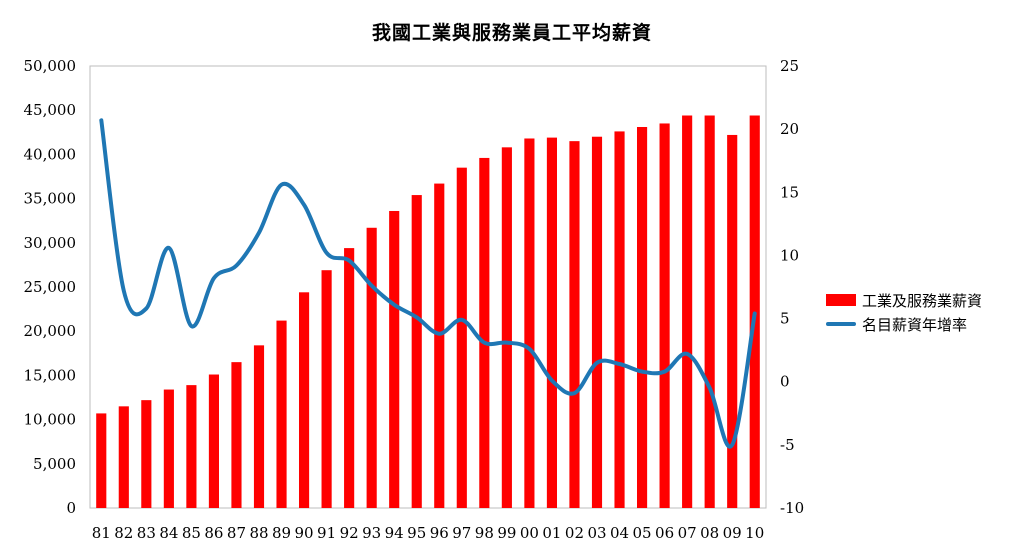 Image resolution: width=1024 pixels, height=556 pixels. What do you see at coordinates (304, 533) in the screenshot?
I see `x-tick-label: 90` at bounding box center [304, 533].